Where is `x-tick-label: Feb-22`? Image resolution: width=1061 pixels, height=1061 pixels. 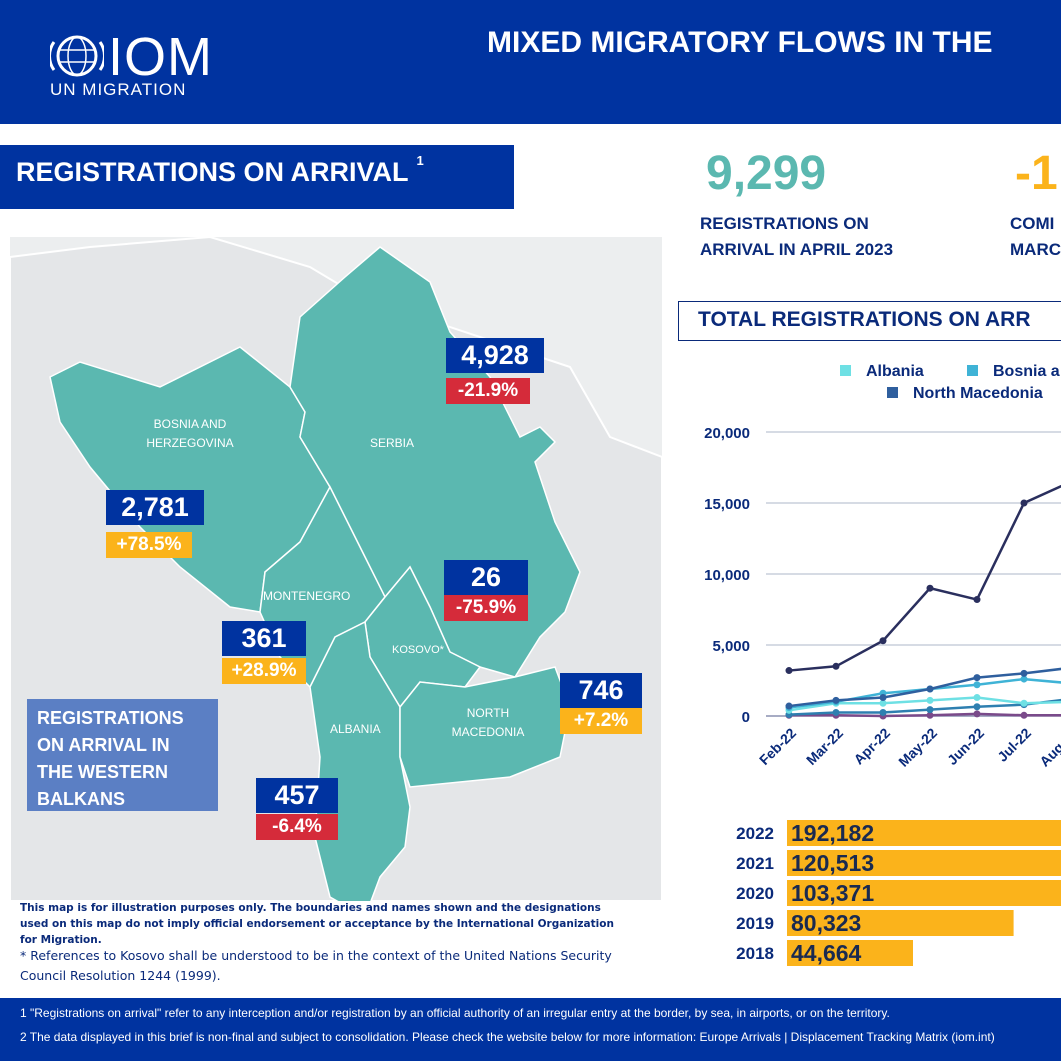 x-tick-label: Feb-22 is located at coordinates (777, 746).